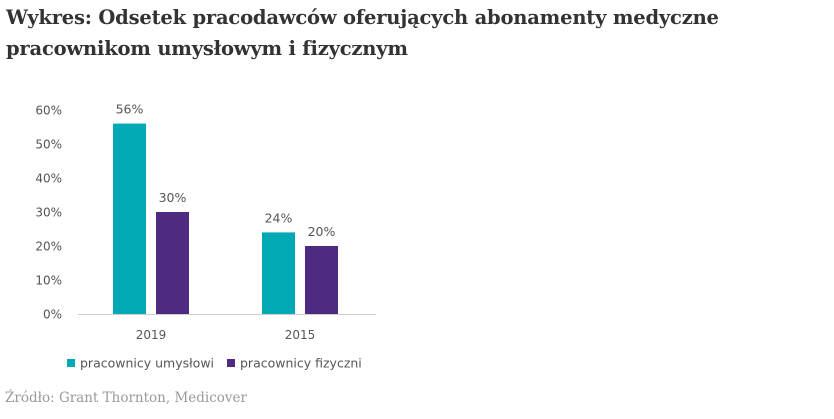  I want to click on bar-value-label: 30%, so click(173, 197).